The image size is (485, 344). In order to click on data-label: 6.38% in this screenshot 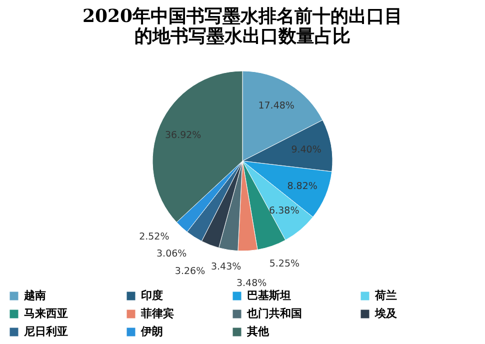, I will do `click(284, 211)`.